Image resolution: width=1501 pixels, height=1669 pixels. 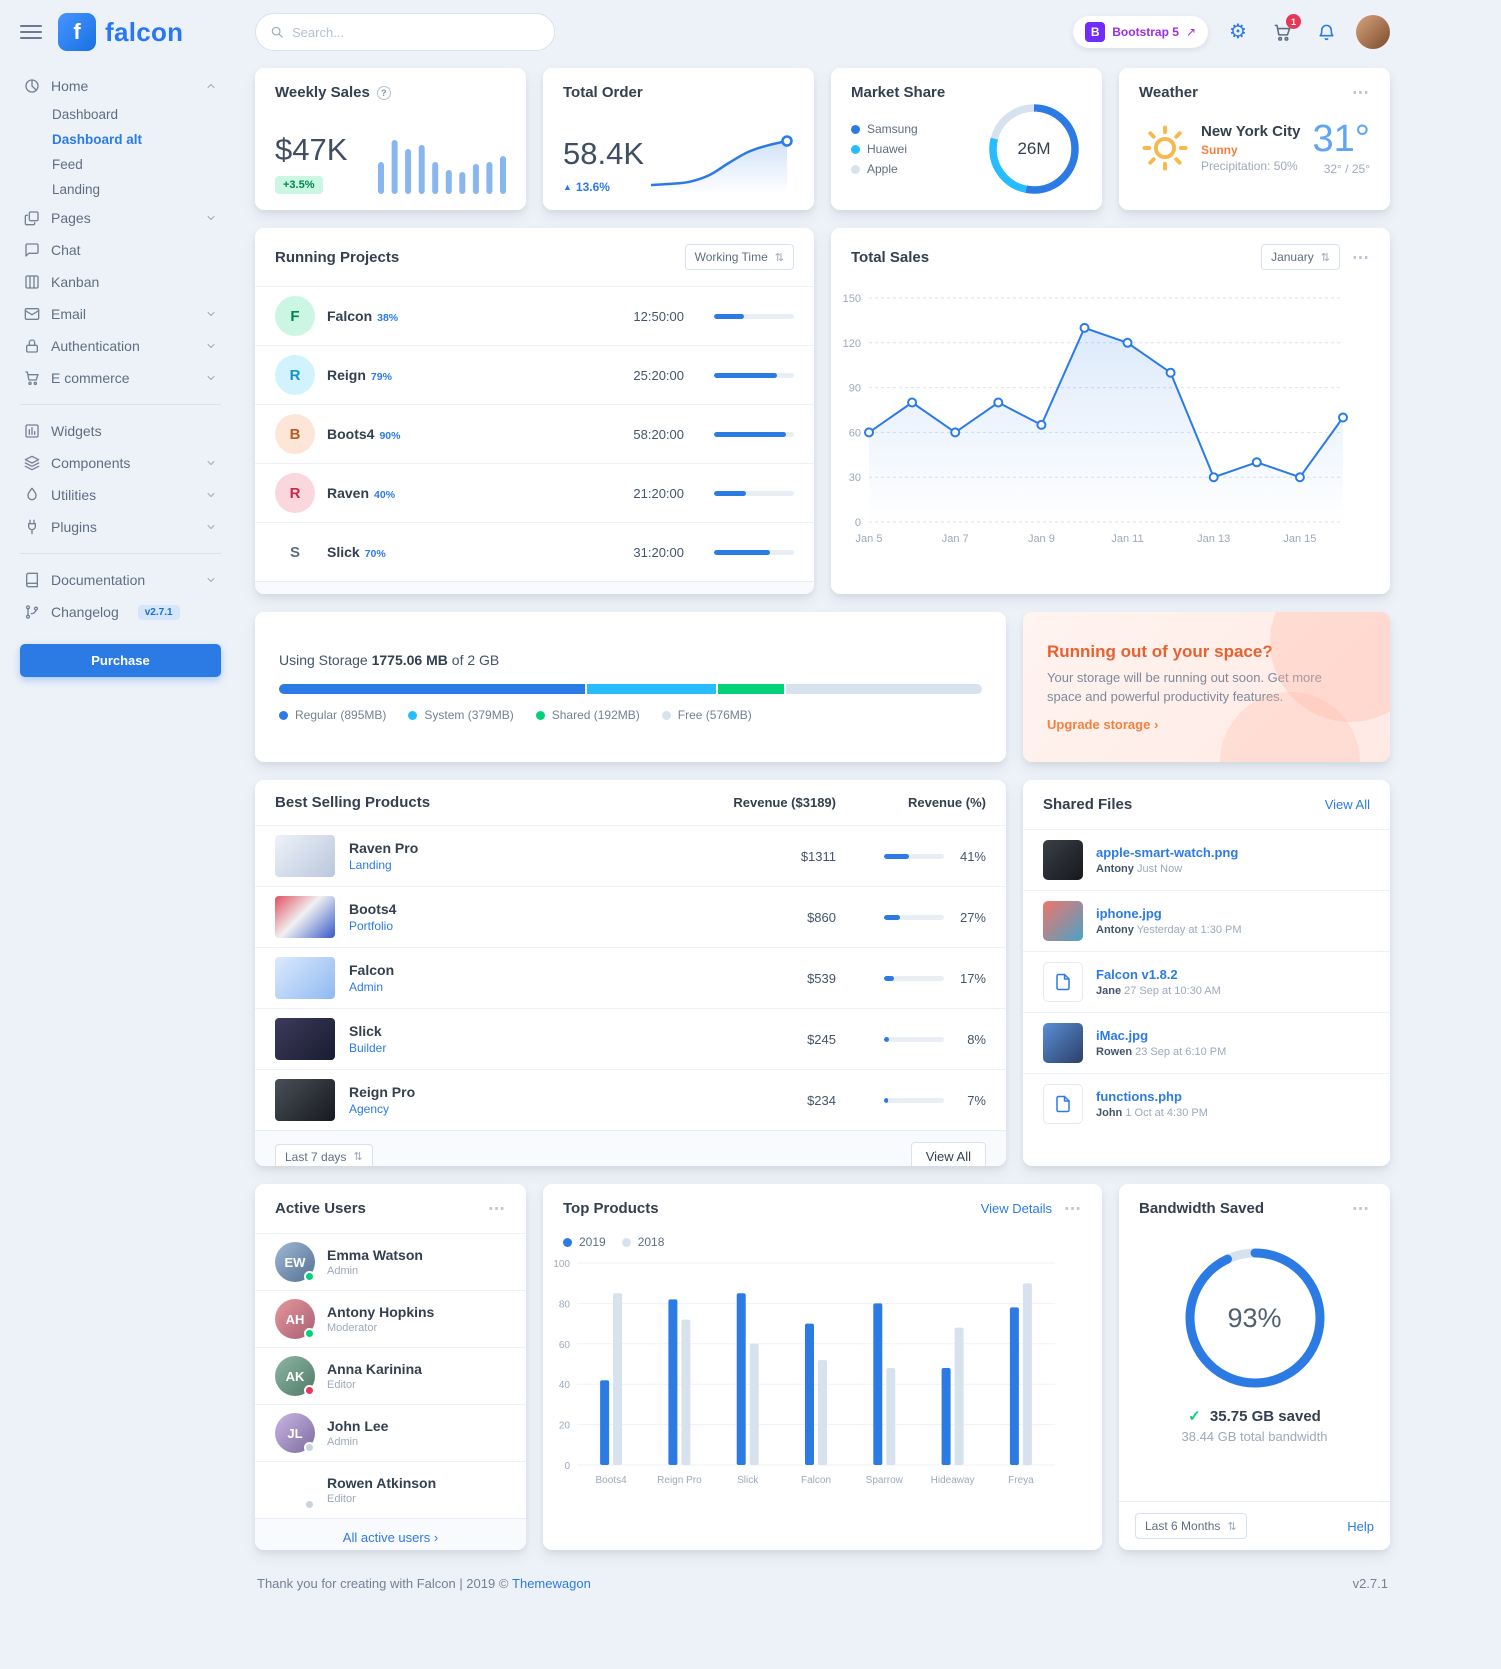 What do you see at coordinates (390, 1537) in the screenshot?
I see `all-active-users-link: All active users ›` at bounding box center [390, 1537].